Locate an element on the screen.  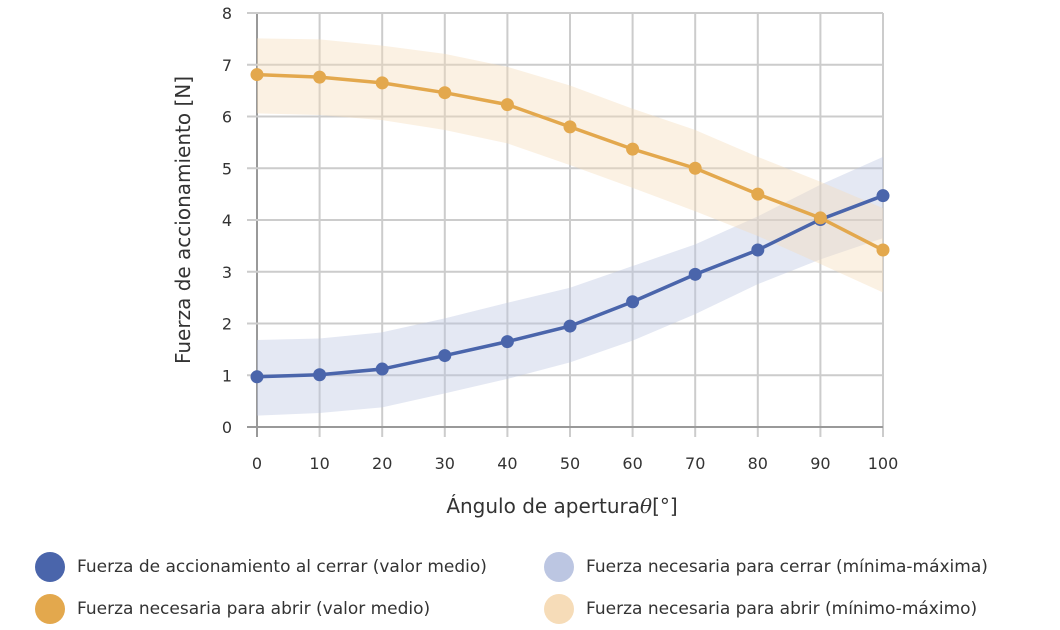
x-tick-label: 100 is located at coordinates (883, 463).